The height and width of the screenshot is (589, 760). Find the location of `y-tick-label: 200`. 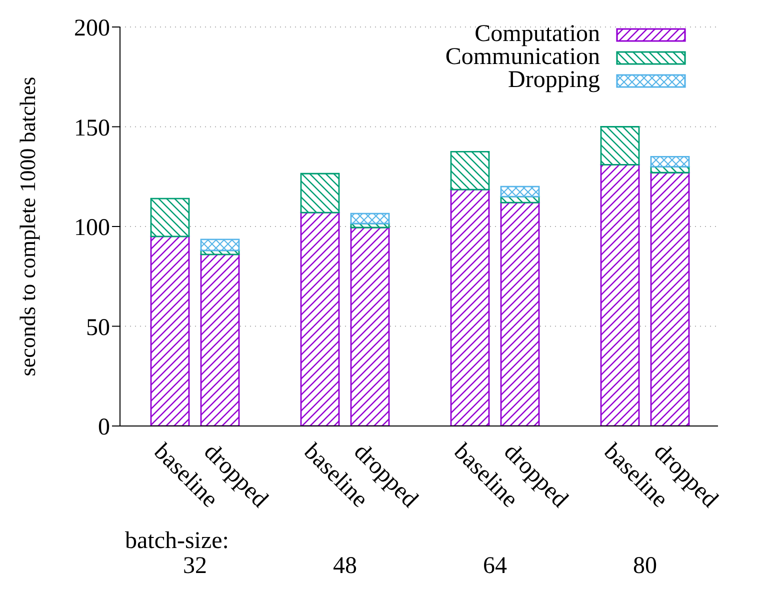

y-tick-label: 200 is located at coordinates (92, 29).